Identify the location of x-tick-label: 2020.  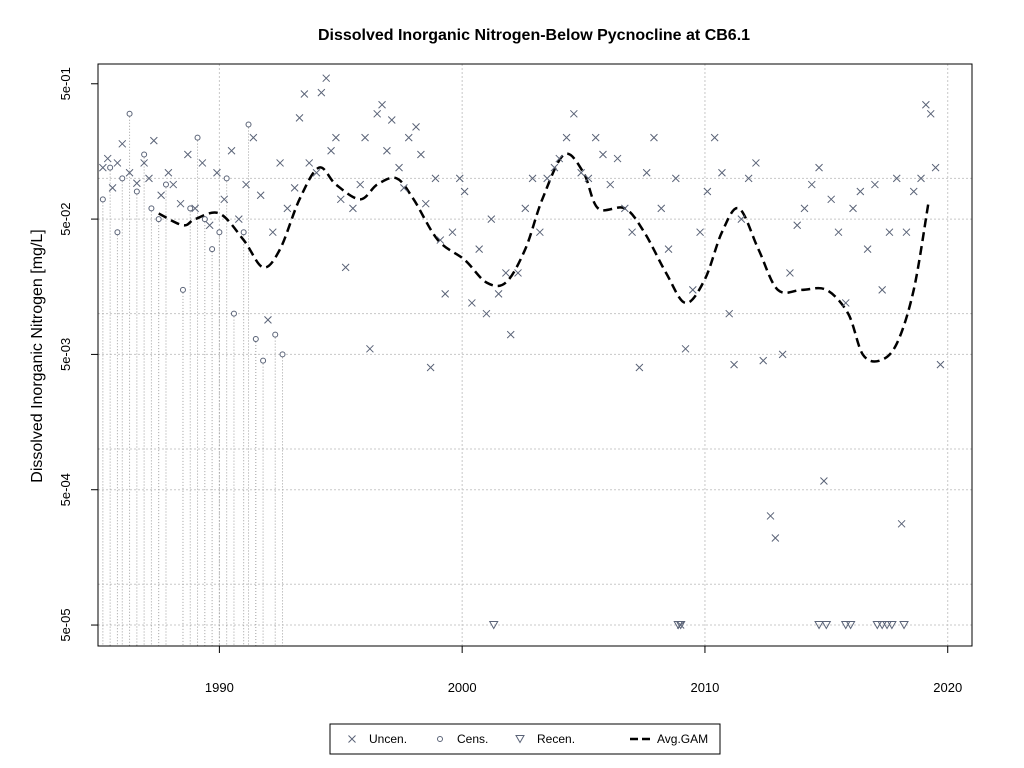
(947, 687).